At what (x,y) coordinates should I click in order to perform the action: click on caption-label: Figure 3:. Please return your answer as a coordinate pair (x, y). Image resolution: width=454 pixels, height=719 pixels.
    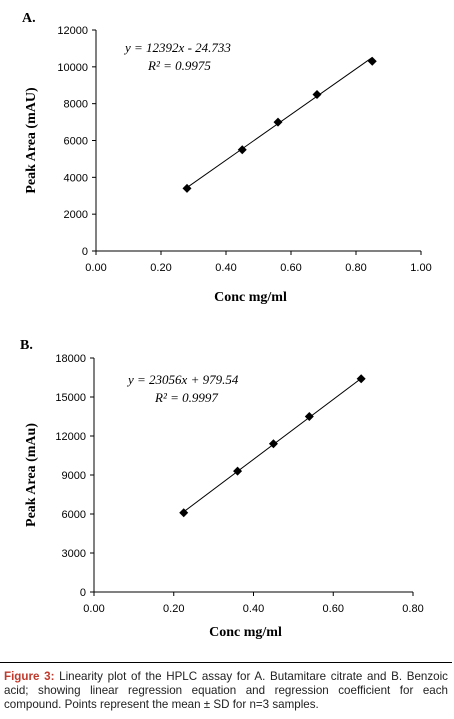
    Looking at the image, I should click on (29, 676).